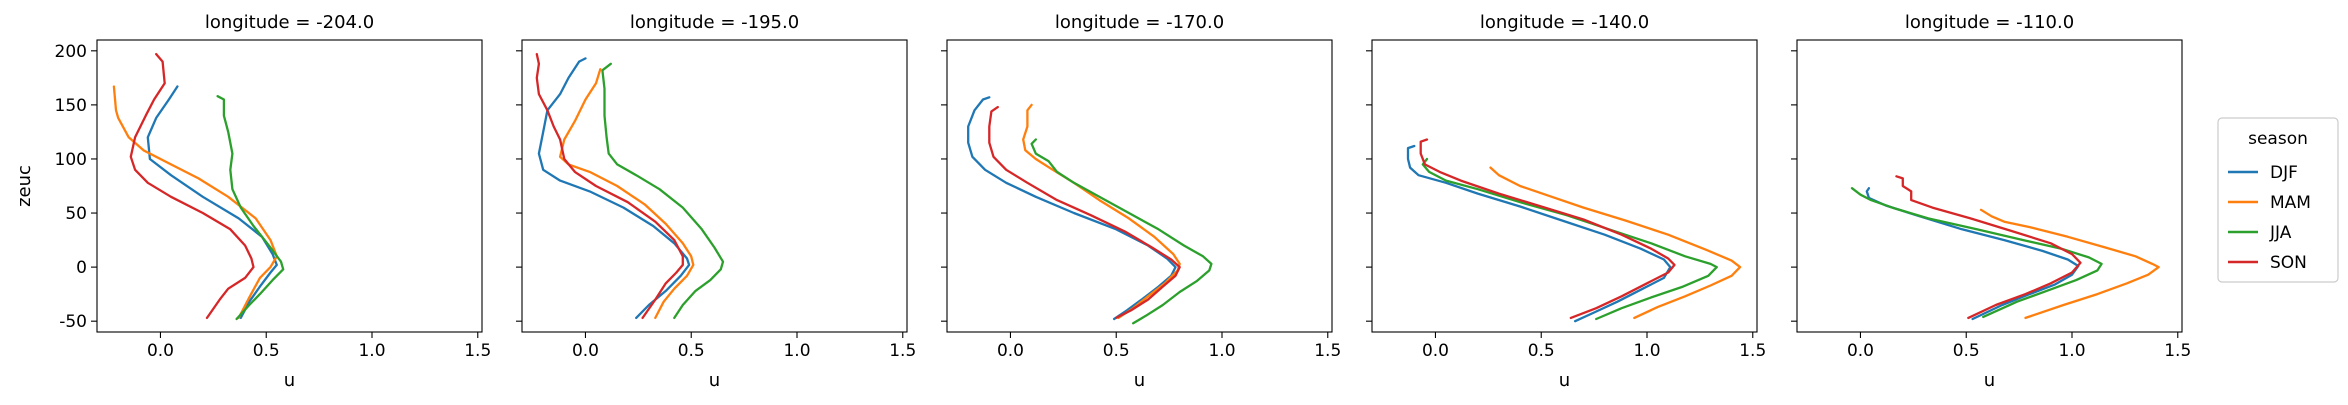 This screenshot has width=2348, height=405. What do you see at coordinates (76, 214) in the screenshot?
I see `y-tick-label: 50` at bounding box center [76, 214].